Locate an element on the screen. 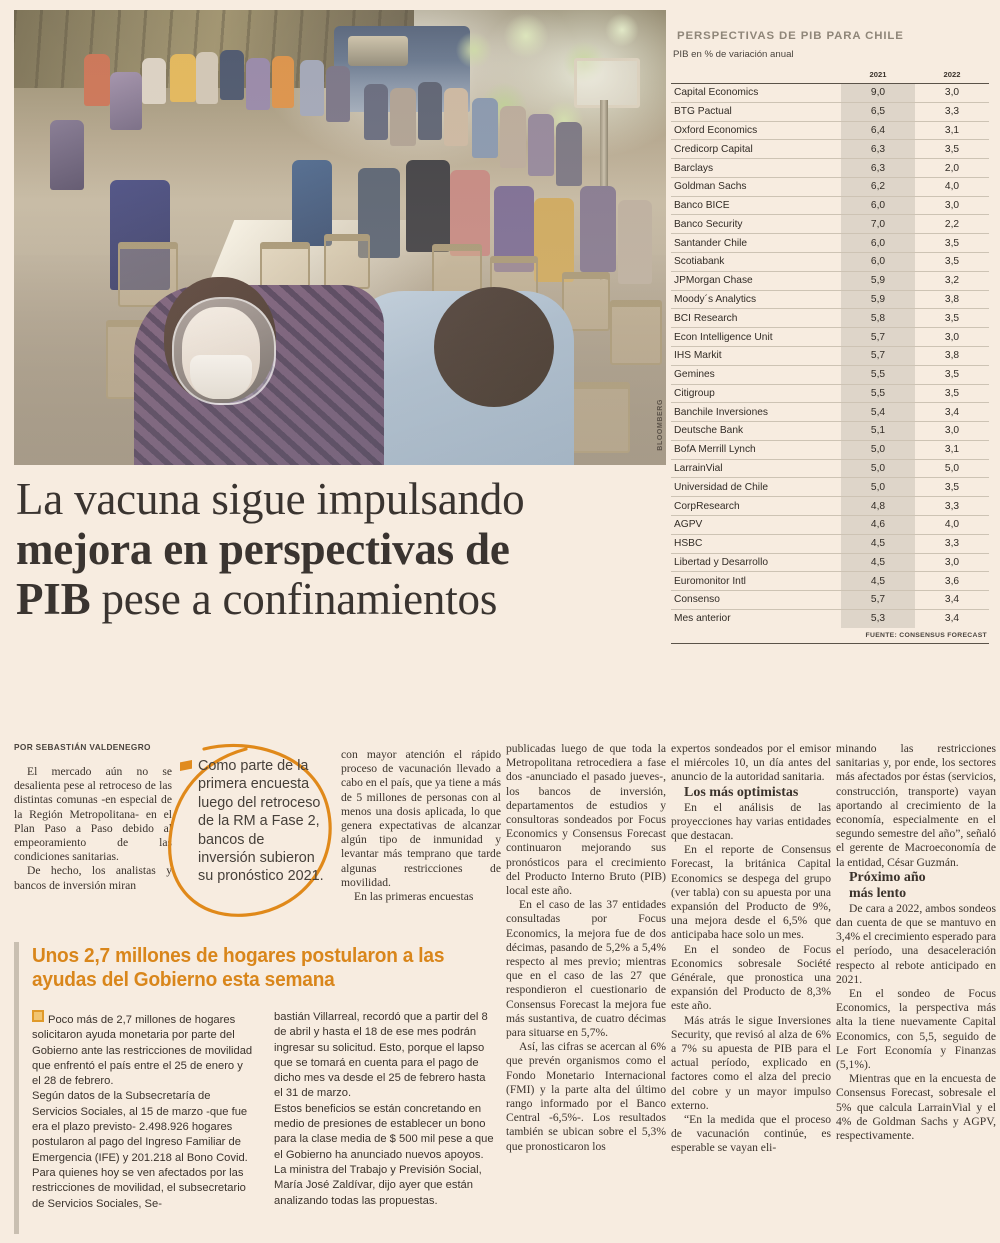 The image size is (1000, 1243). cell-entity: Barclays is located at coordinates (756, 168).